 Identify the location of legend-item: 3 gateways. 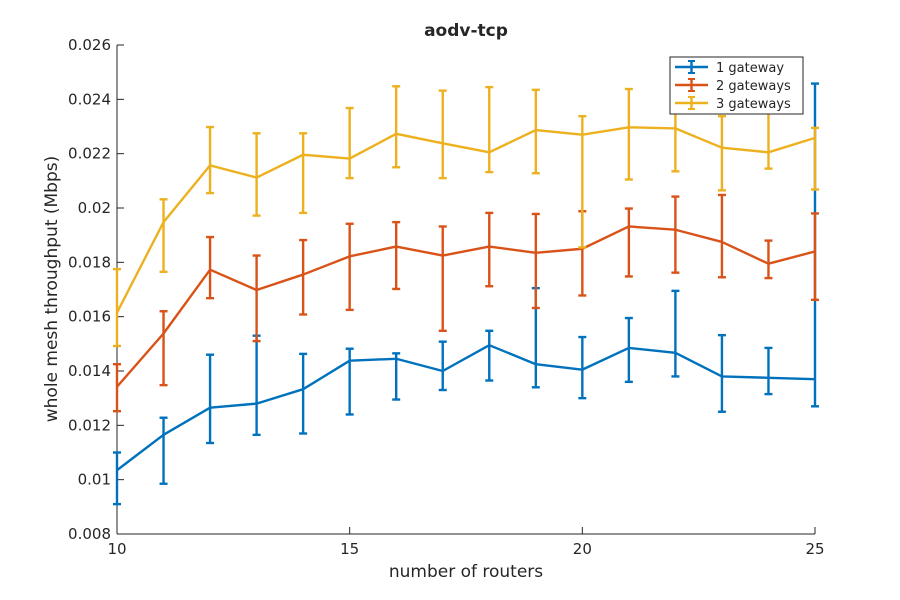
(733, 104).